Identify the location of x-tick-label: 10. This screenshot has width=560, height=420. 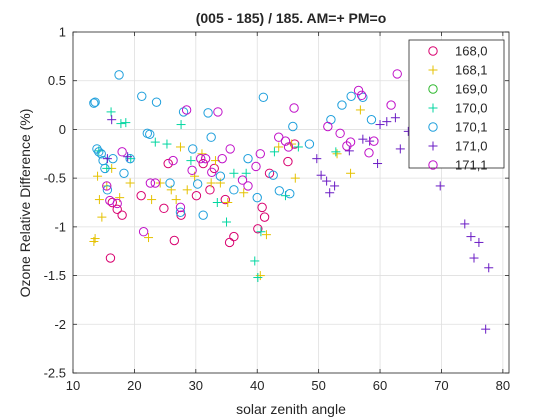
(73, 385).